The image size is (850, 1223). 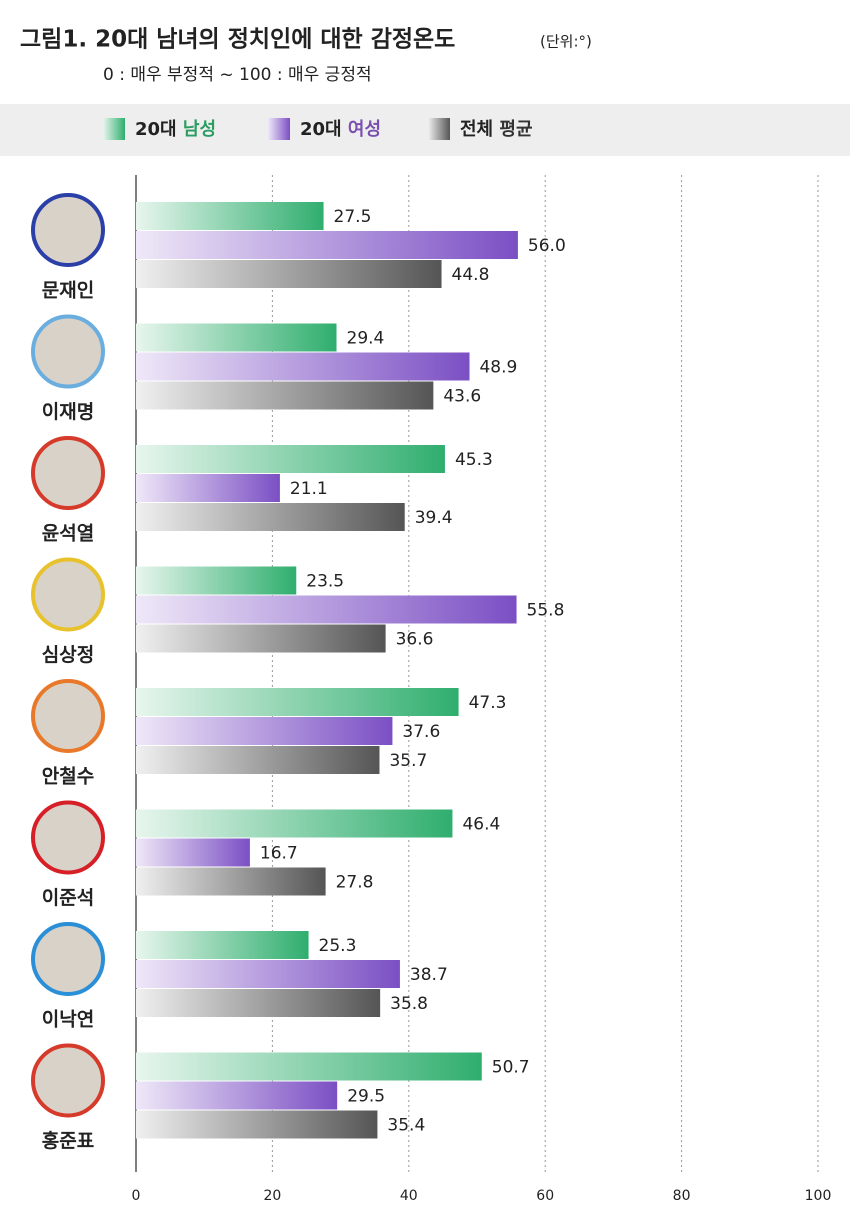 I want to click on value-label: 29.4, so click(x=366, y=339).